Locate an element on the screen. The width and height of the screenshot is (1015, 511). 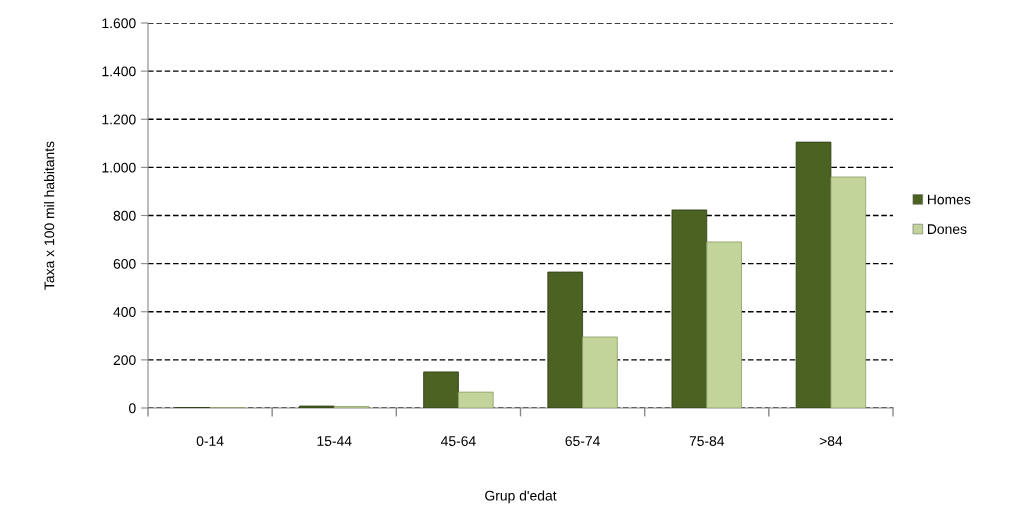
legend-label: Homes is located at coordinates (949, 199).